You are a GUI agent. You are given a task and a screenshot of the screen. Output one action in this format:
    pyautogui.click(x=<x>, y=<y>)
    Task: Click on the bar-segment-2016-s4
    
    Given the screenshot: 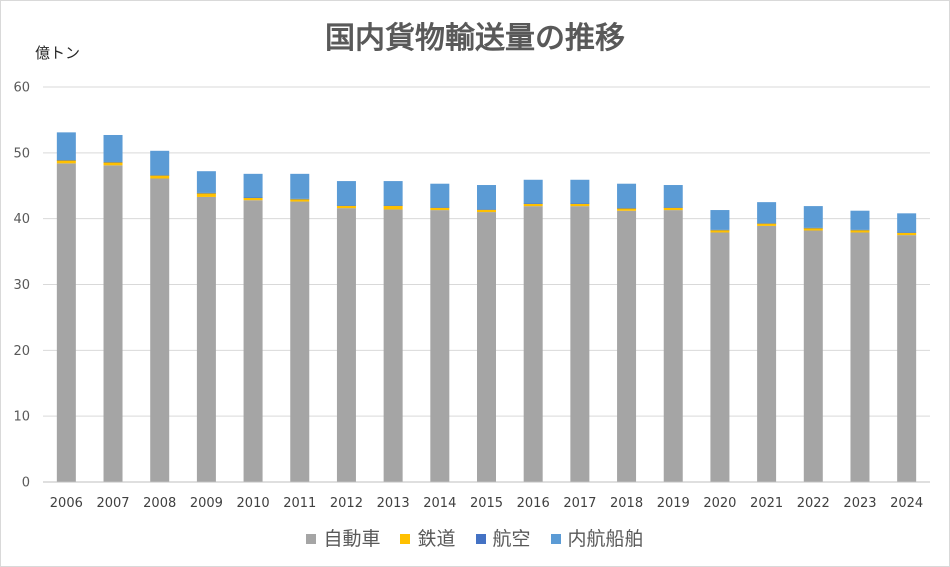 What is the action you would take?
    pyautogui.click(x=533, y=191)
    